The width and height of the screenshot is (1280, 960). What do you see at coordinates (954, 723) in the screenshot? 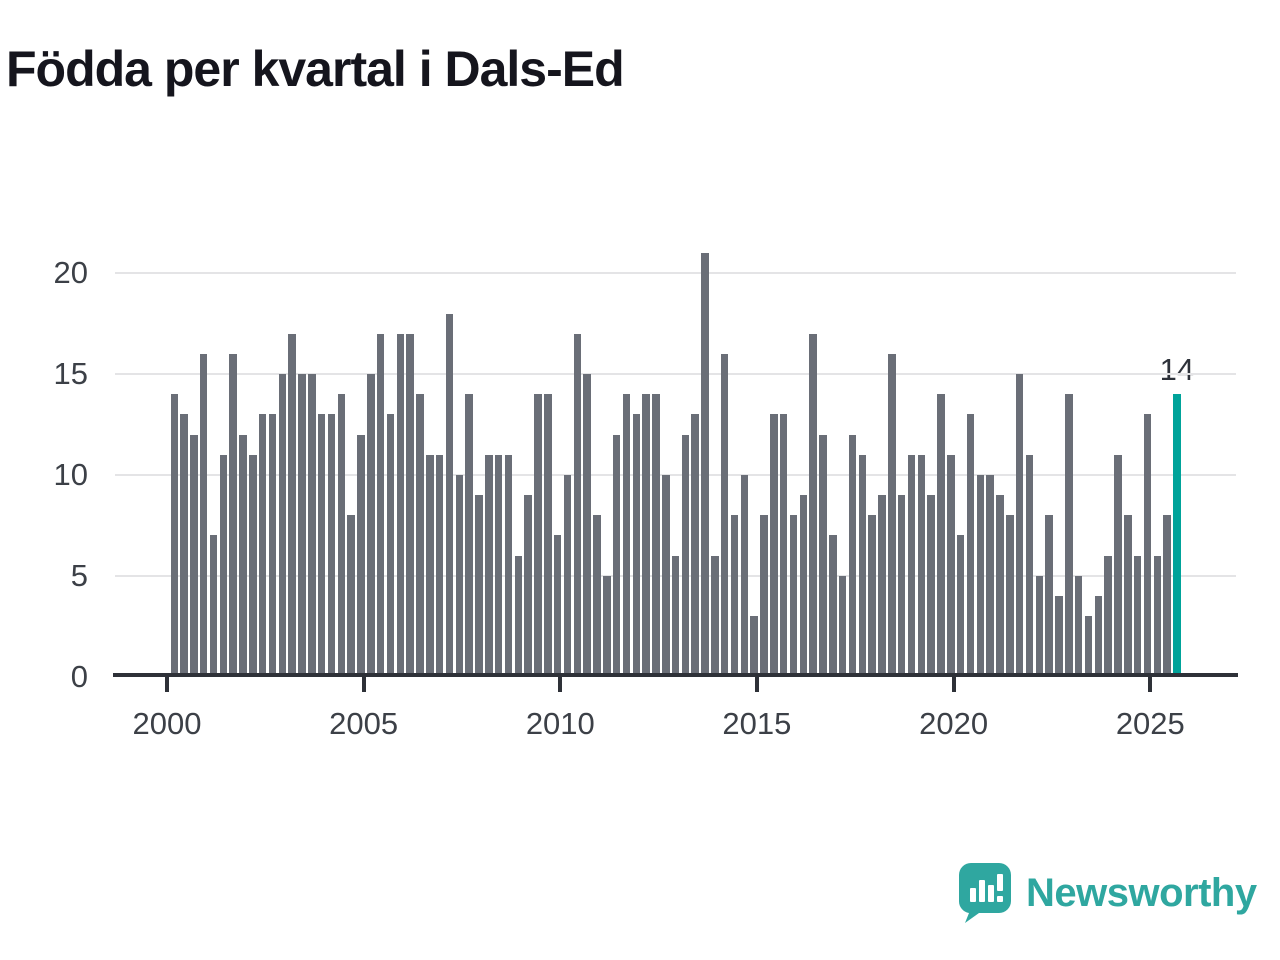
I see `x-axis-tick-label: 2020` at bounding box center [954, 723].